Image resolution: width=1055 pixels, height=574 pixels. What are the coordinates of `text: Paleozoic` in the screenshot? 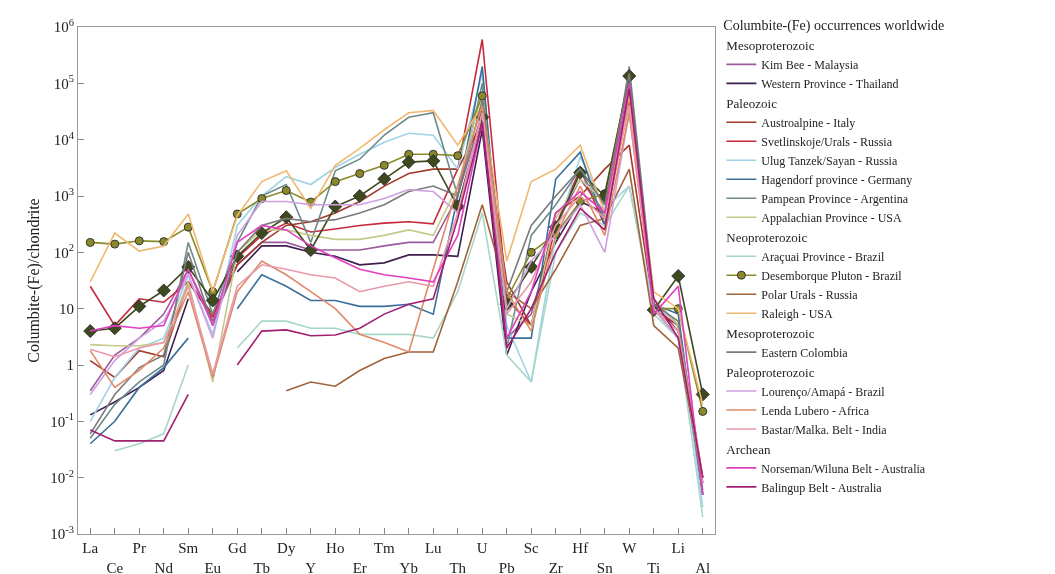 It's located at (752, 103).